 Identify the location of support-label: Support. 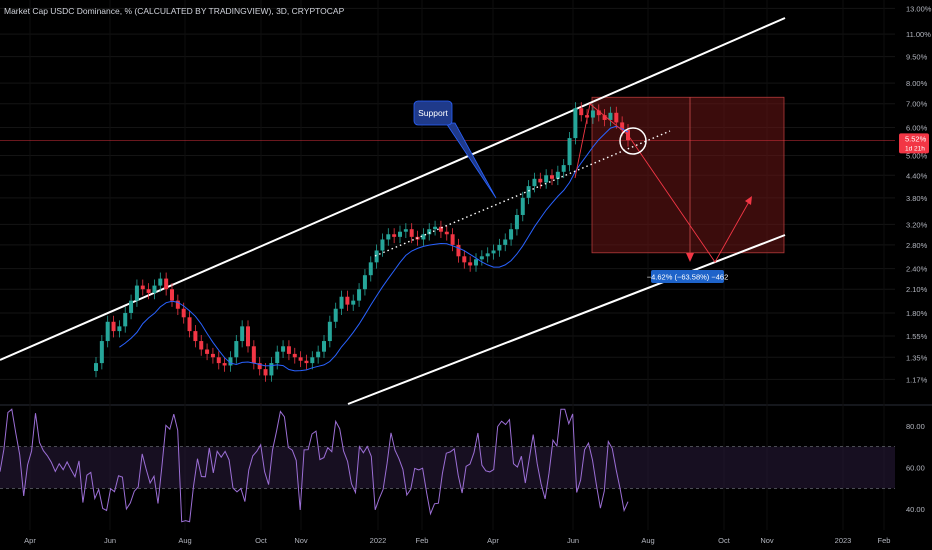
(433, 113).